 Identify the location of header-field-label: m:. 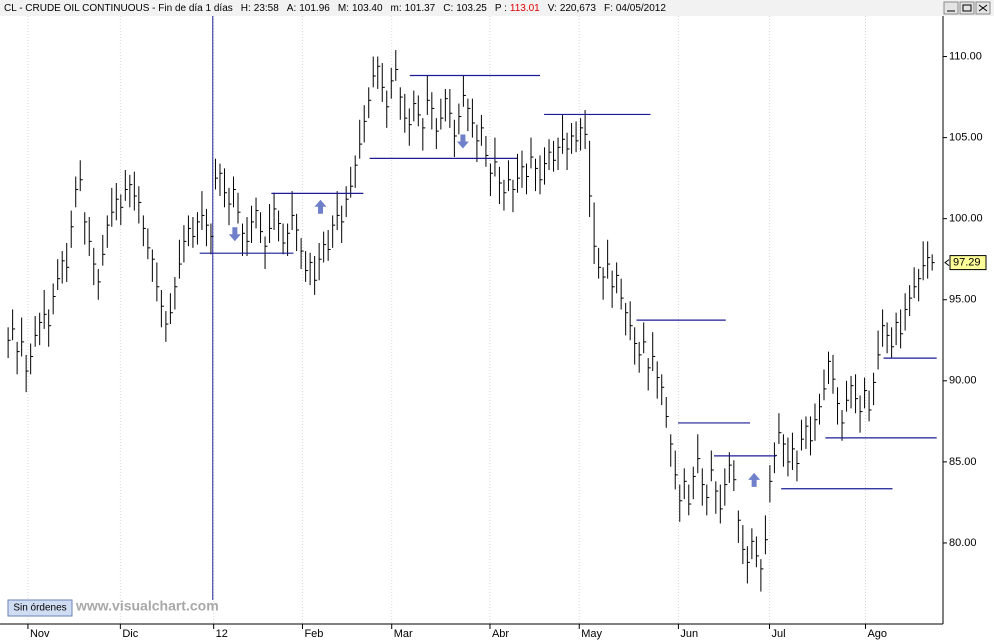
(396, 8).